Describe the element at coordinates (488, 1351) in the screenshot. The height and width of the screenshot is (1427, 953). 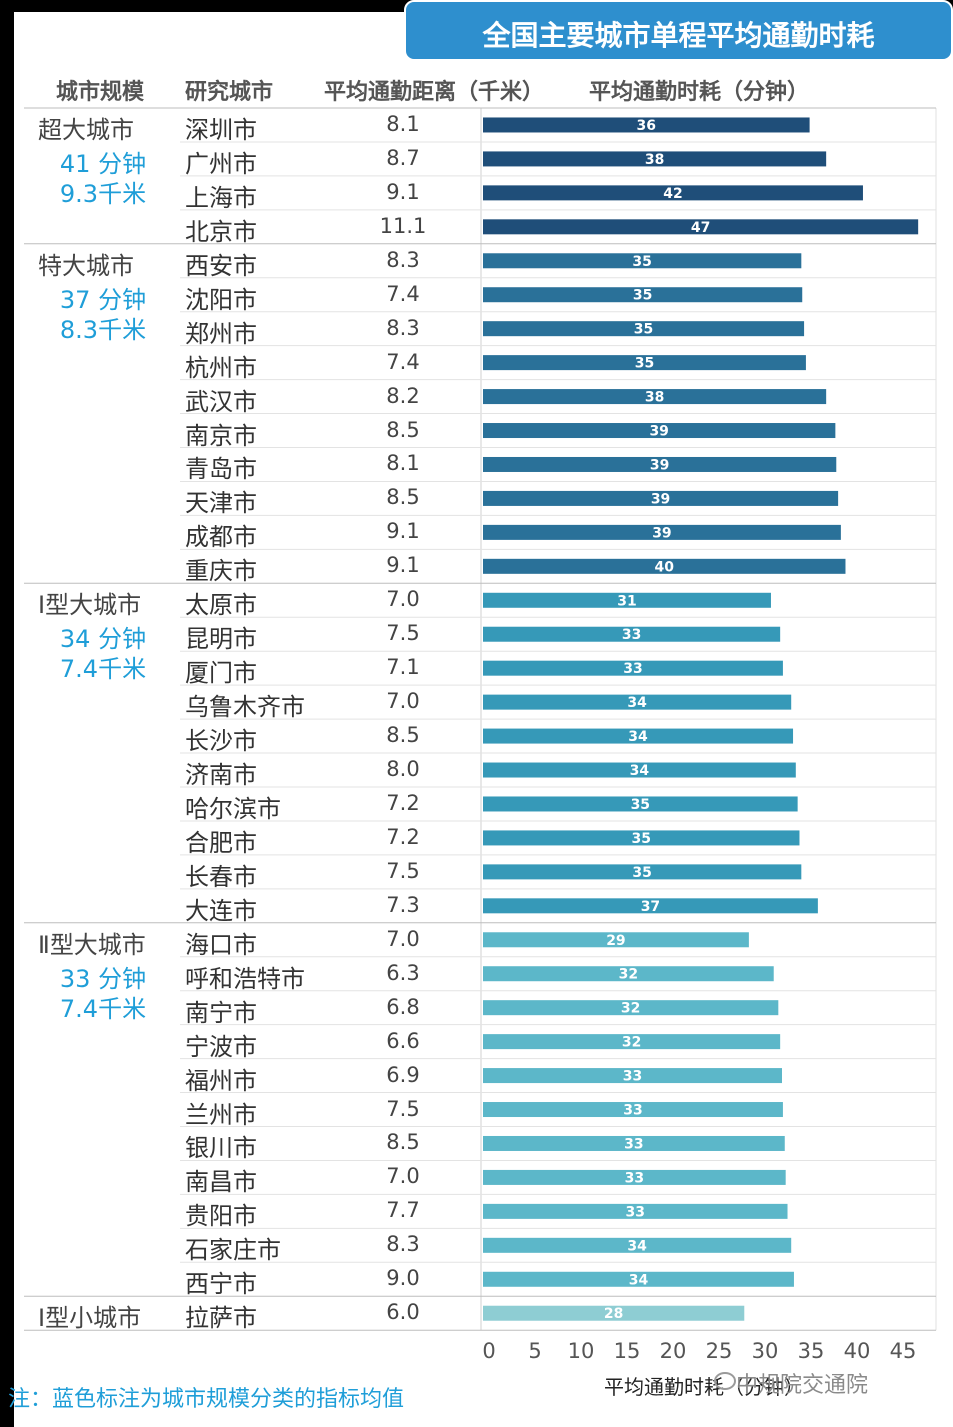
I see `x-tick-label: 0` at that location.